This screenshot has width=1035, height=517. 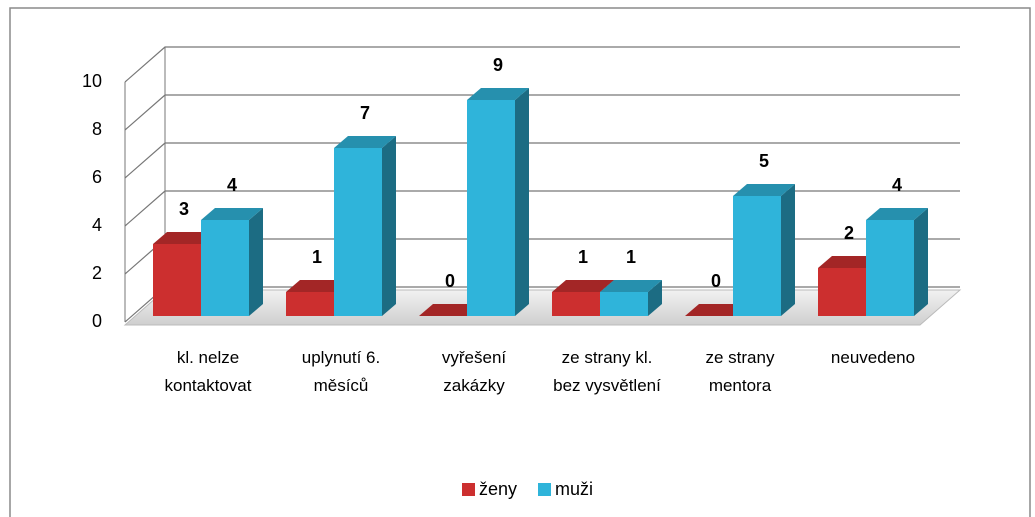 What do you see at coordinates (208, 371) in the screenshot?
I see `x-tick-label: kl. nelze kontaktovat` at bounding box center [208, 371].